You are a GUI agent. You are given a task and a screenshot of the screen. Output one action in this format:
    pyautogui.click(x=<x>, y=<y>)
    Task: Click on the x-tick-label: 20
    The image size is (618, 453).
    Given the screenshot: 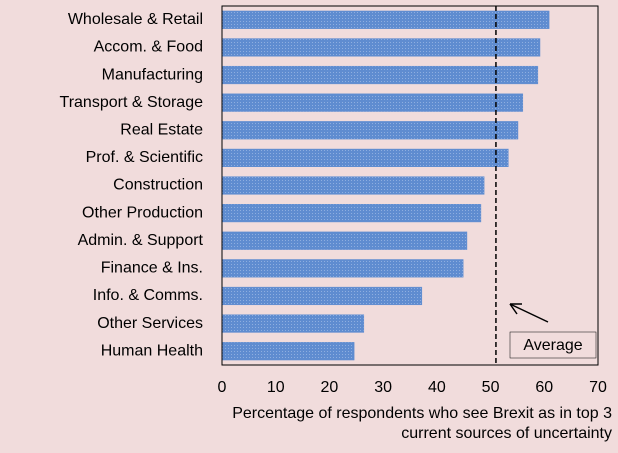 What is the action you would take?
    pyautogui.click(x=330, y=387)
    